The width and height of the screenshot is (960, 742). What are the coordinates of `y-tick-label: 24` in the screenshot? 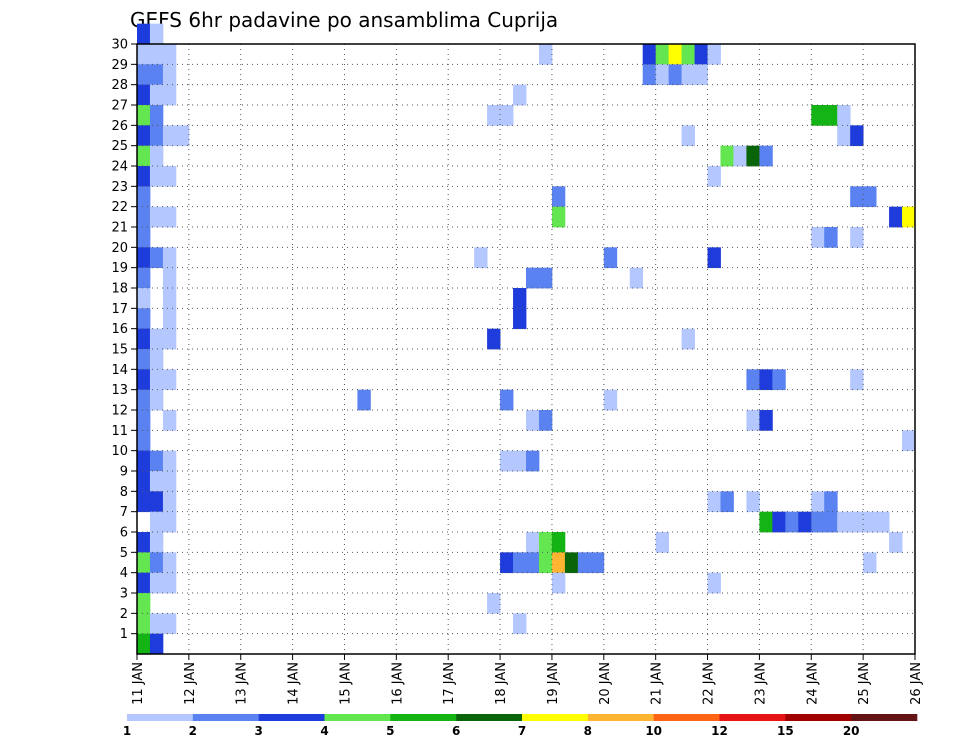 It's located at (119, 167).